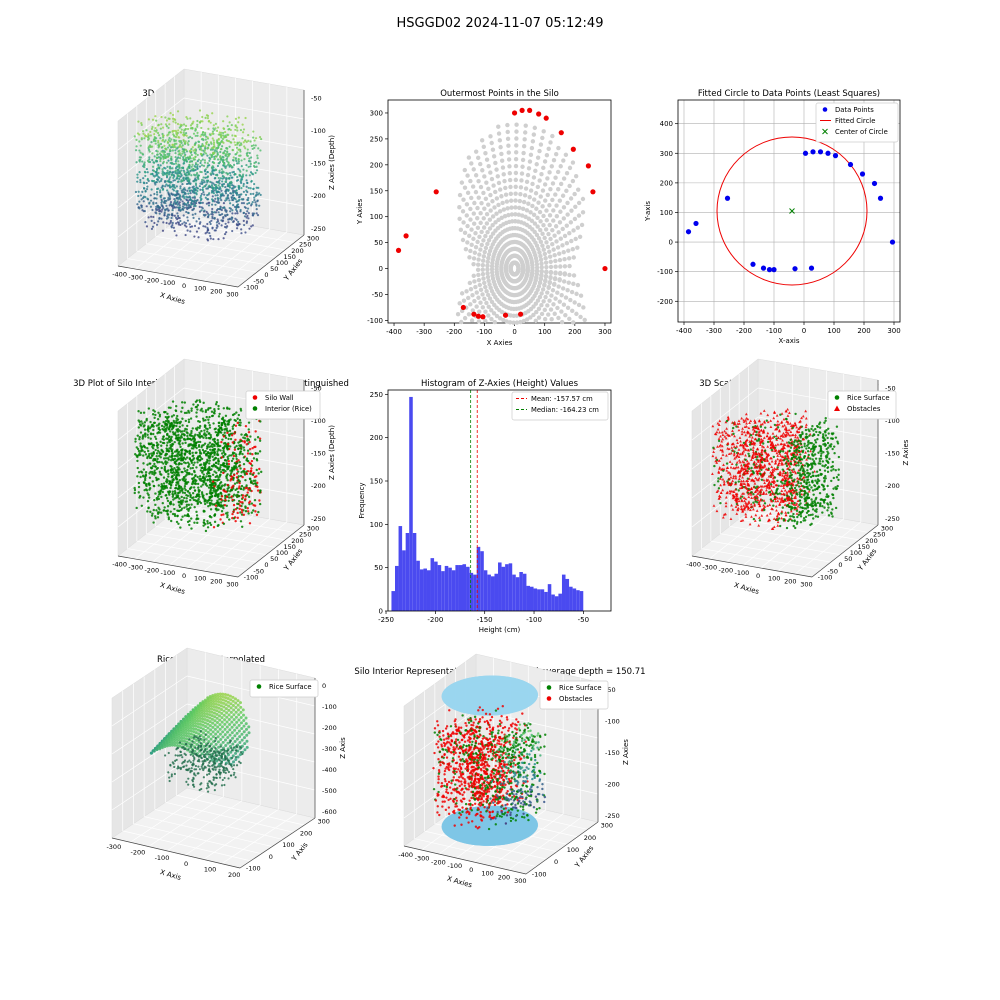 The height and width of the screenshot is (1000, 1000). Describe the element at coordinates (562, 399) in the screenshot. I see `chart-histogram-legend-label: Mean: -157.57 cm` at that location.